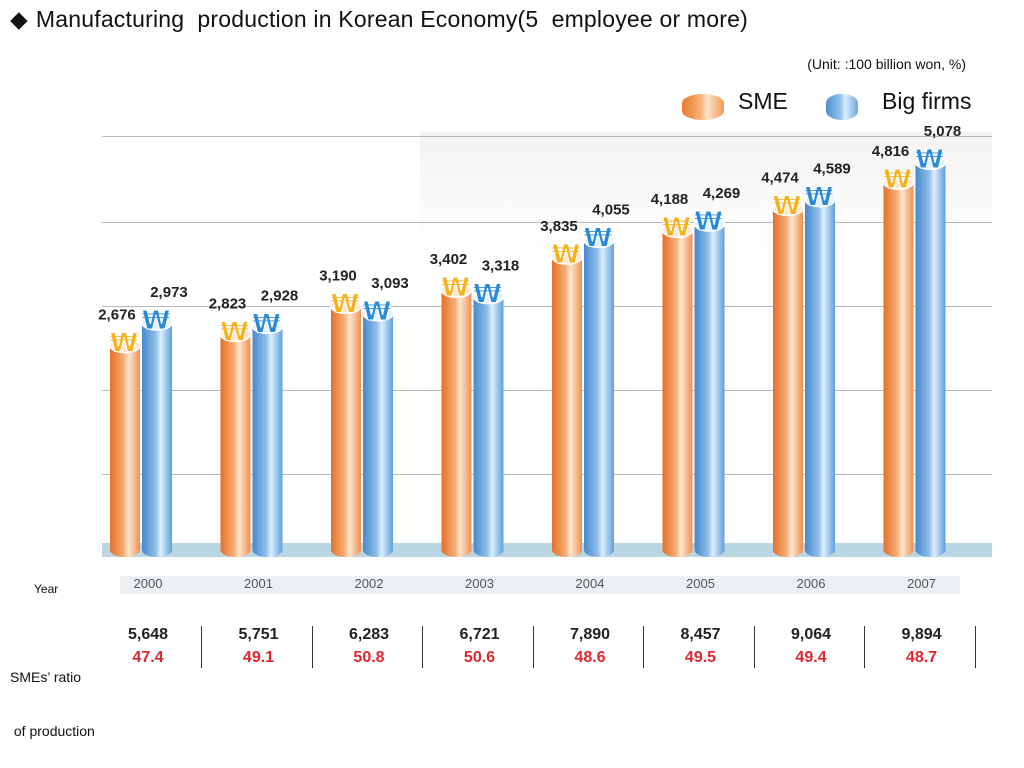 The height and width of the screenshot is (768, 1024). What do you see at coordinates (479, 583) in the screenshot?
I see `x-tick-label: 2003` at bounding box center [479, 583].